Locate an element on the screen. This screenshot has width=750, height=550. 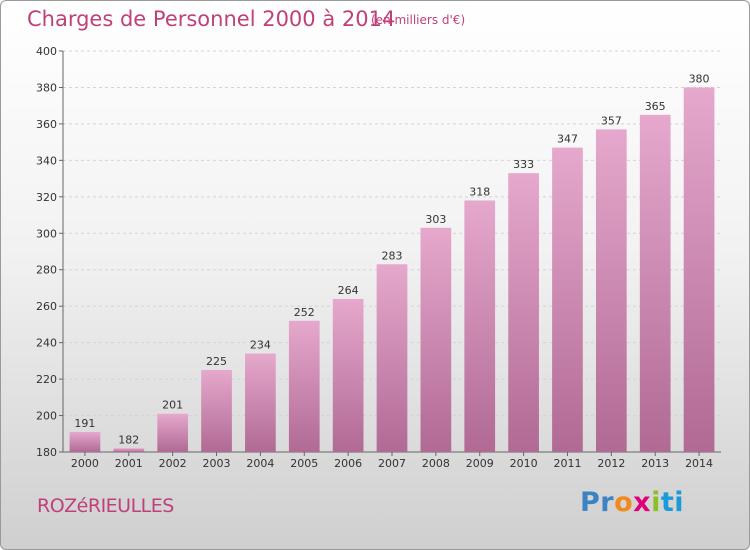
logo-part: i is located at coordinates (656, 502).